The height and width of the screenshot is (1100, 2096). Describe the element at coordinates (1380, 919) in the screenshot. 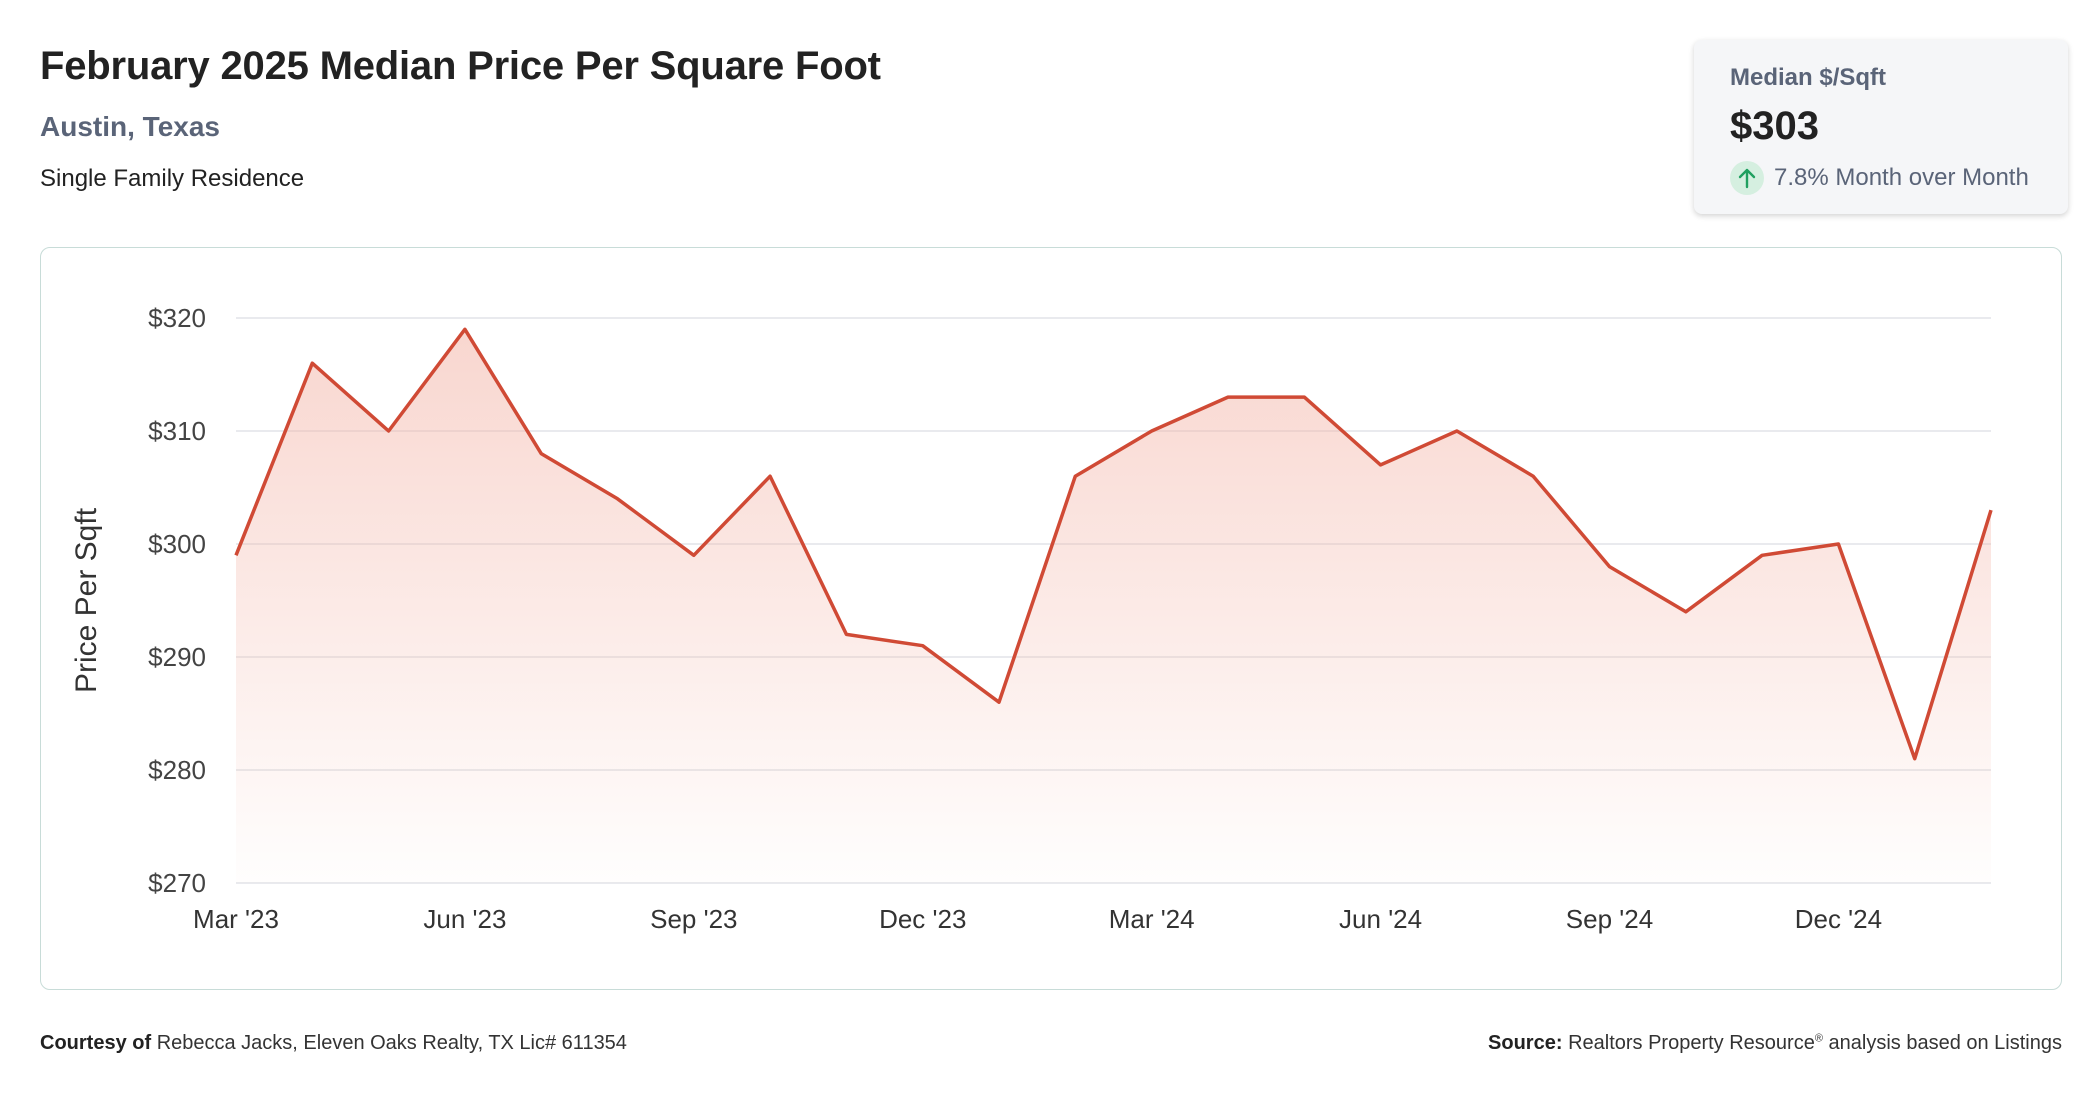

I see `x-tick-label: Jun '24` at that location.